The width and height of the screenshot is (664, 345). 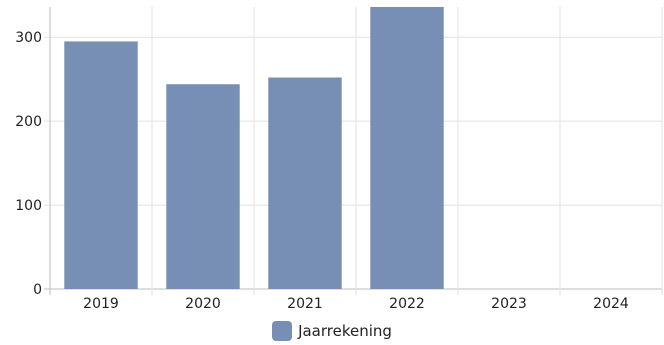 I want to click on bar-2021, so click(x=305, y=183).